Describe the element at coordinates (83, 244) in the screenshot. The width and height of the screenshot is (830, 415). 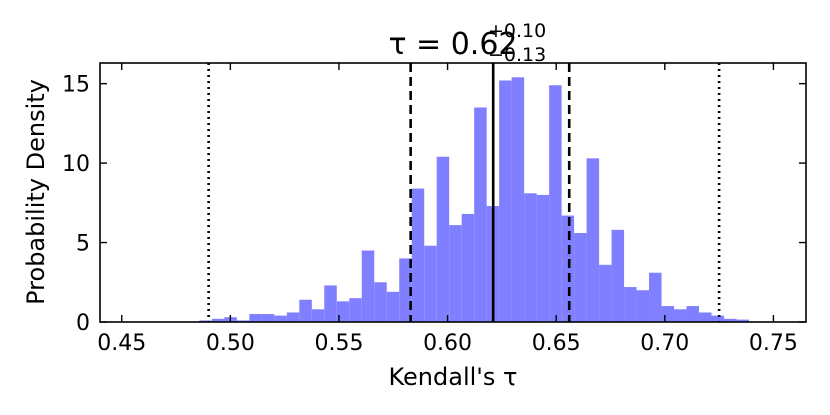
I see `y-tick-label: 5` at that location.